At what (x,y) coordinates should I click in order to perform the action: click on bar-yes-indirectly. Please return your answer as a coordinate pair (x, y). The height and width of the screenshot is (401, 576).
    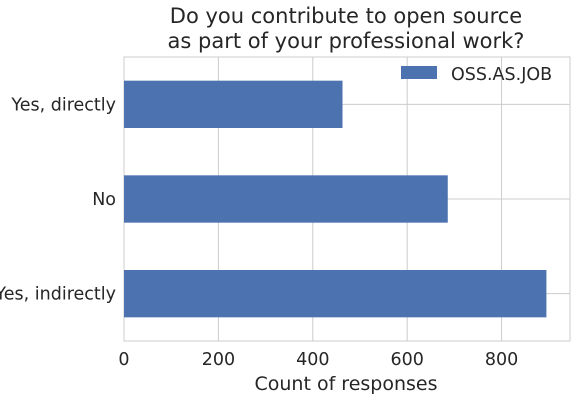
    Looking at the image, I should click on (335, 293).